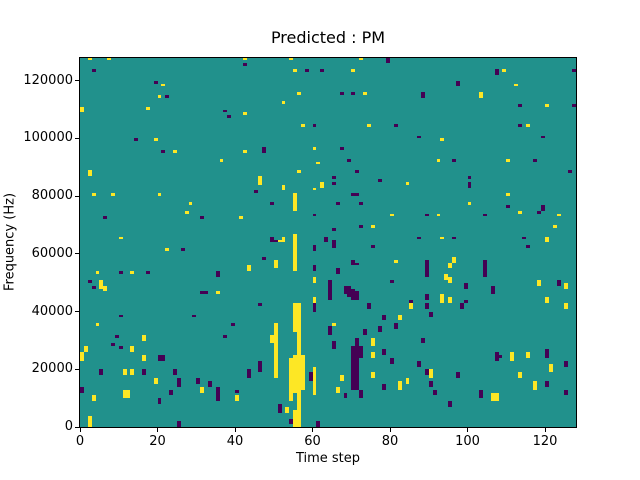 Image resolution: width=640 pixels, height=480 pixels. I want to click on y-axis-label: Frequency (Hz), so click(10, 242).